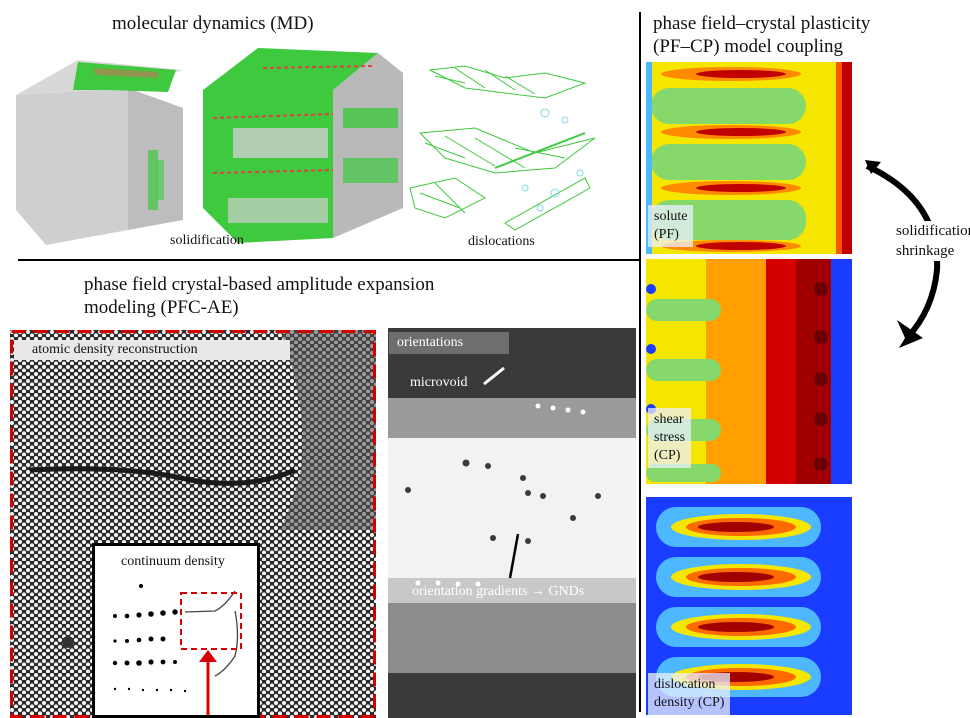 This screenshot has width=970, height=718. I want to click on shear-stress-label: shear stress (CP), so click(670, 438).